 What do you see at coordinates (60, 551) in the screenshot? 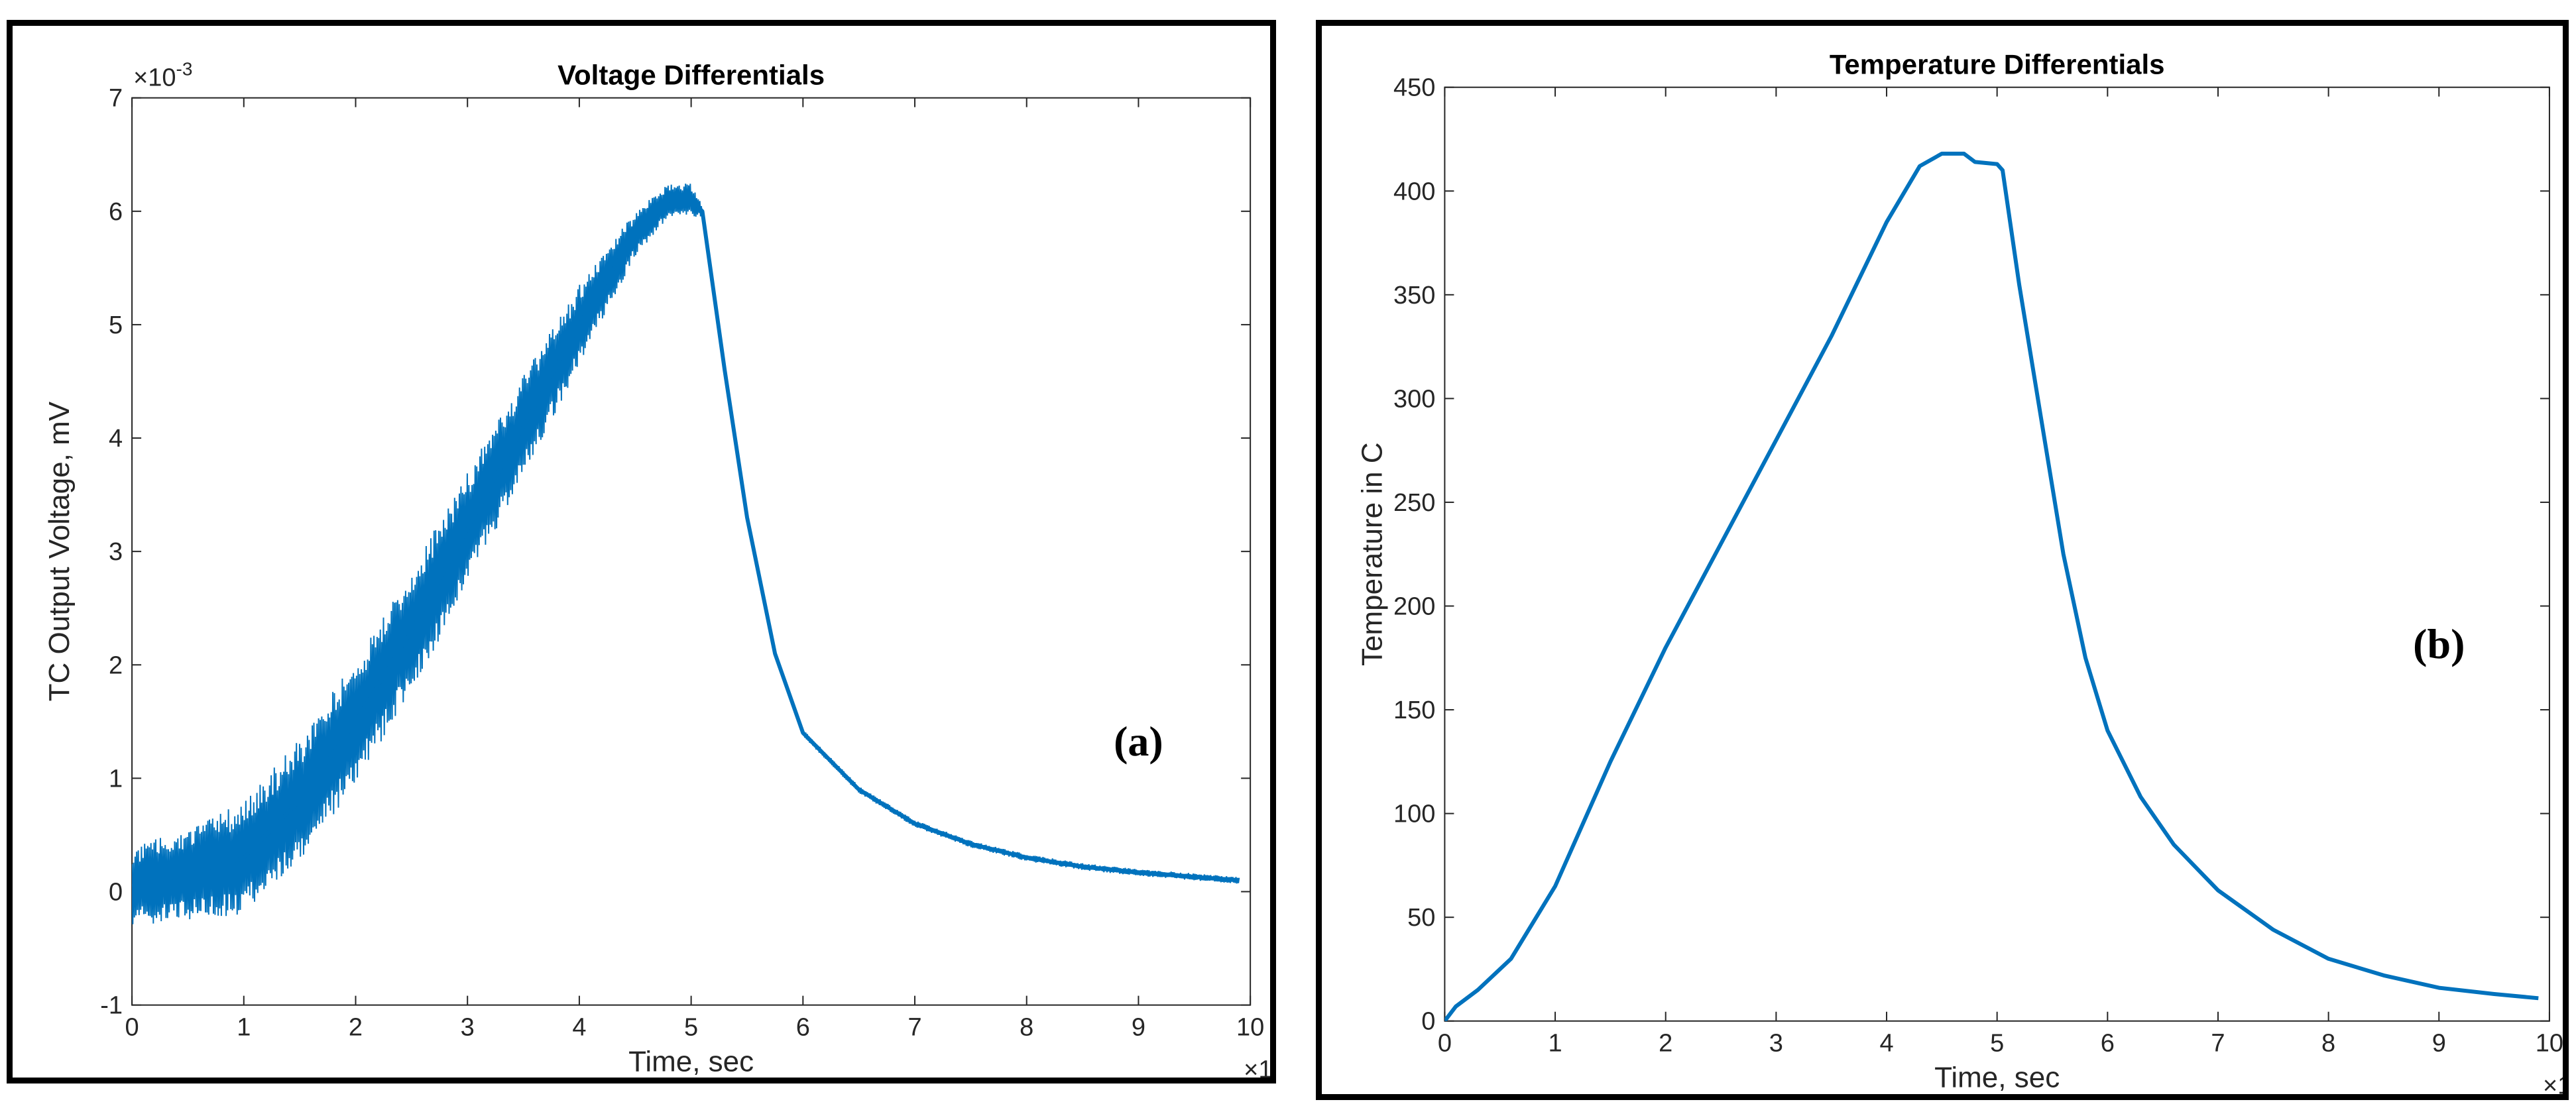
I see `y-axis-label: TC Output Voltage, mV` at bounding box center [60, 551].